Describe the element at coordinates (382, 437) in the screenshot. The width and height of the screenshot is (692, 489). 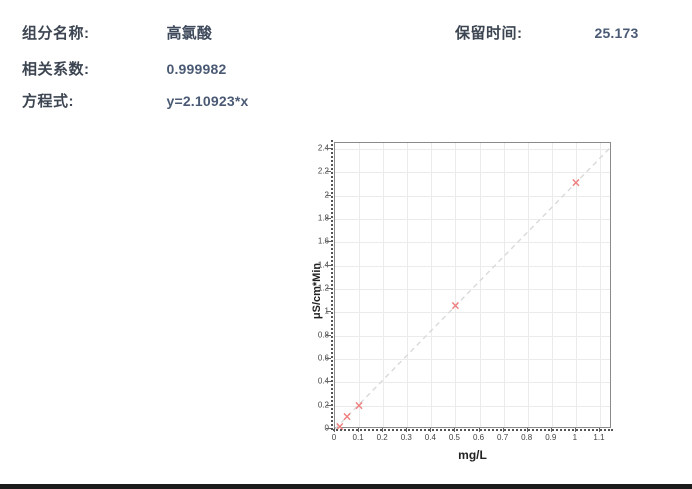
I see `x-tick-label: 0.2` at that location.